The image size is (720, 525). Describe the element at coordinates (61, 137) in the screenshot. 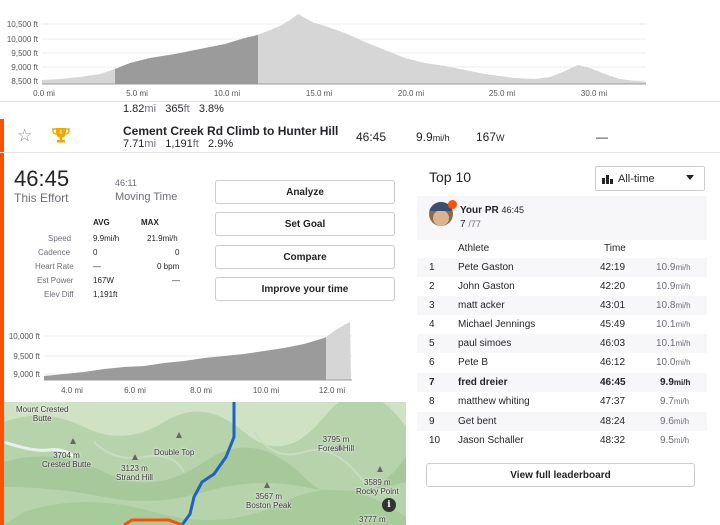

I see `trophy-icon: 6` at that location.